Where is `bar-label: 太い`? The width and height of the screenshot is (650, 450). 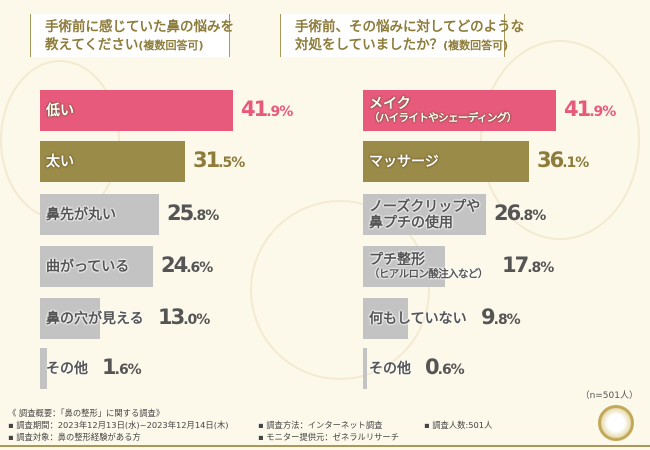 bar-label: 太い is located at coordinates (60, 161).